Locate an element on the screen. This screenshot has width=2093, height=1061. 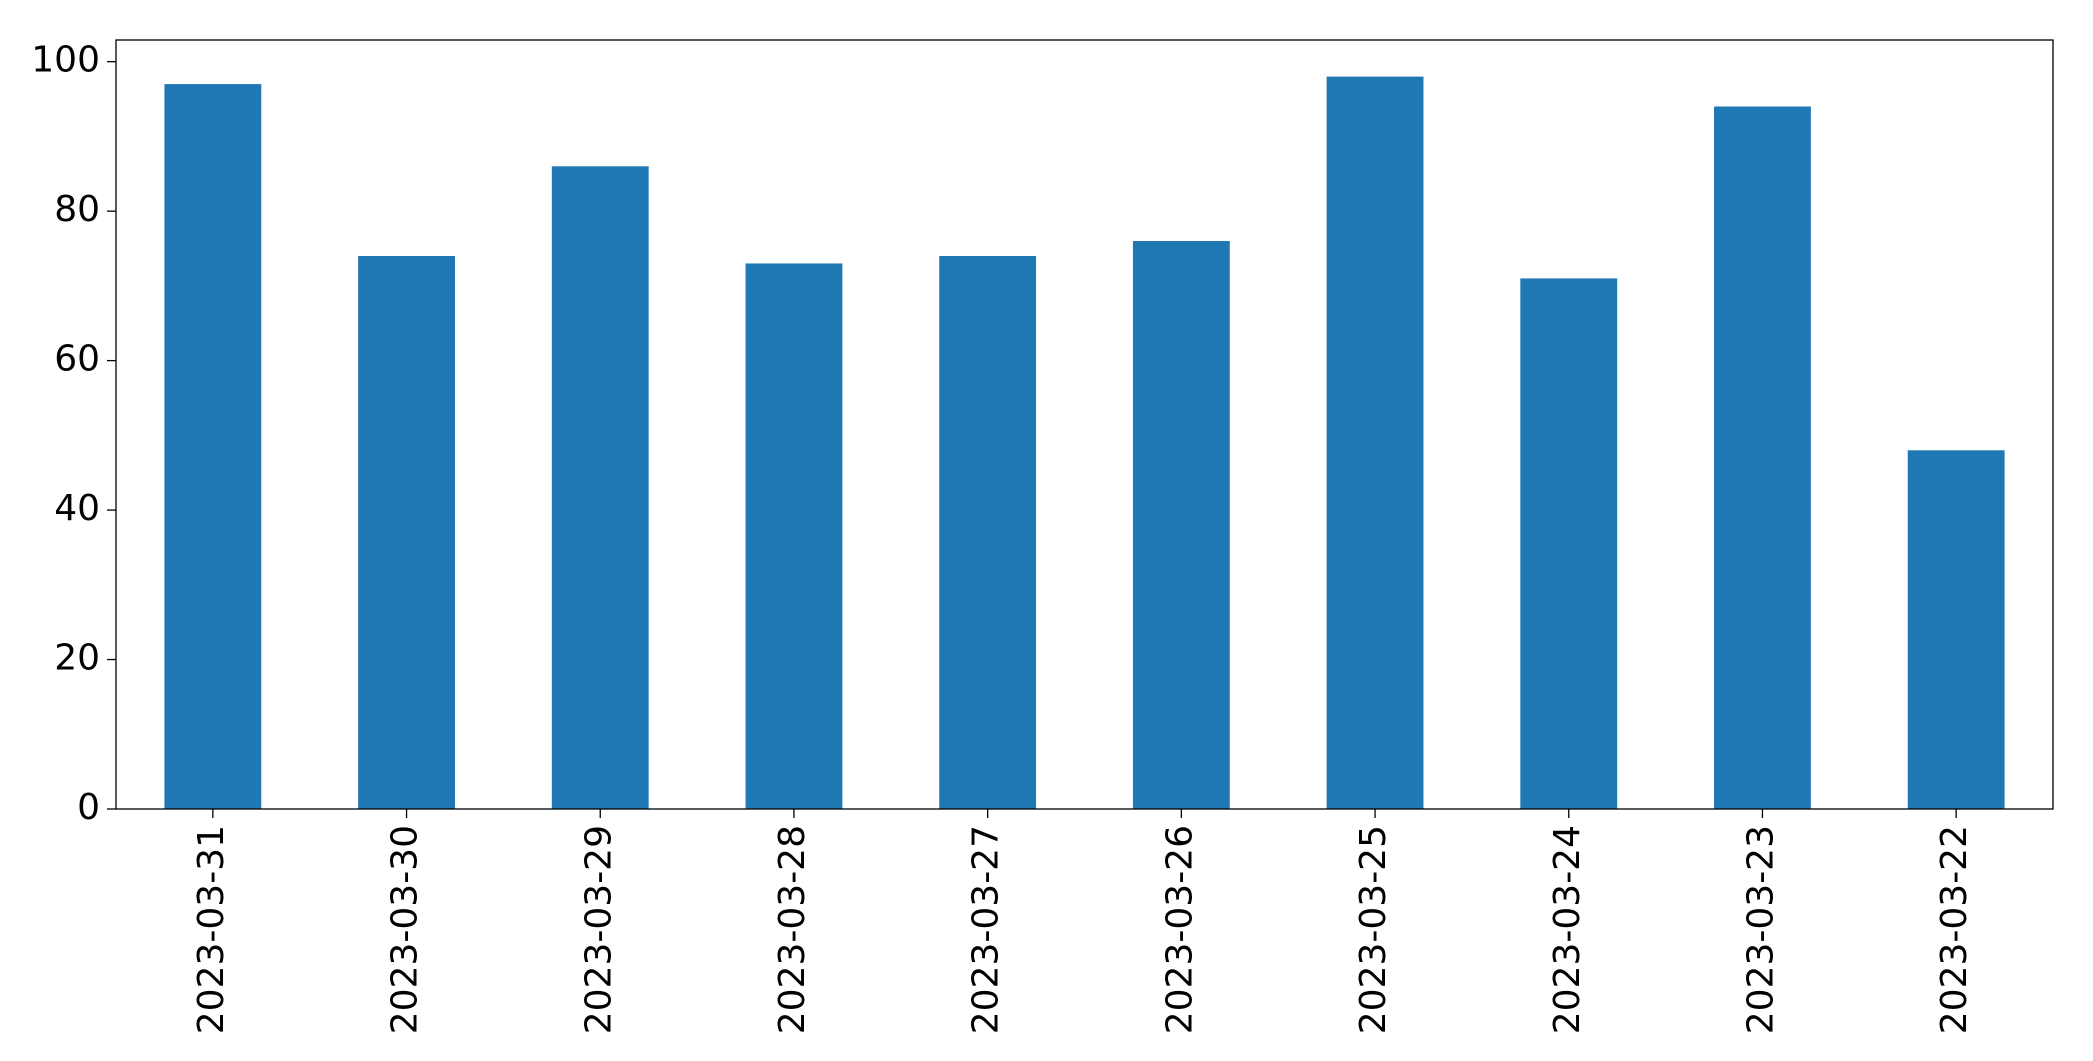
y-tick-label: 60 is located at coordinates (77, 359).